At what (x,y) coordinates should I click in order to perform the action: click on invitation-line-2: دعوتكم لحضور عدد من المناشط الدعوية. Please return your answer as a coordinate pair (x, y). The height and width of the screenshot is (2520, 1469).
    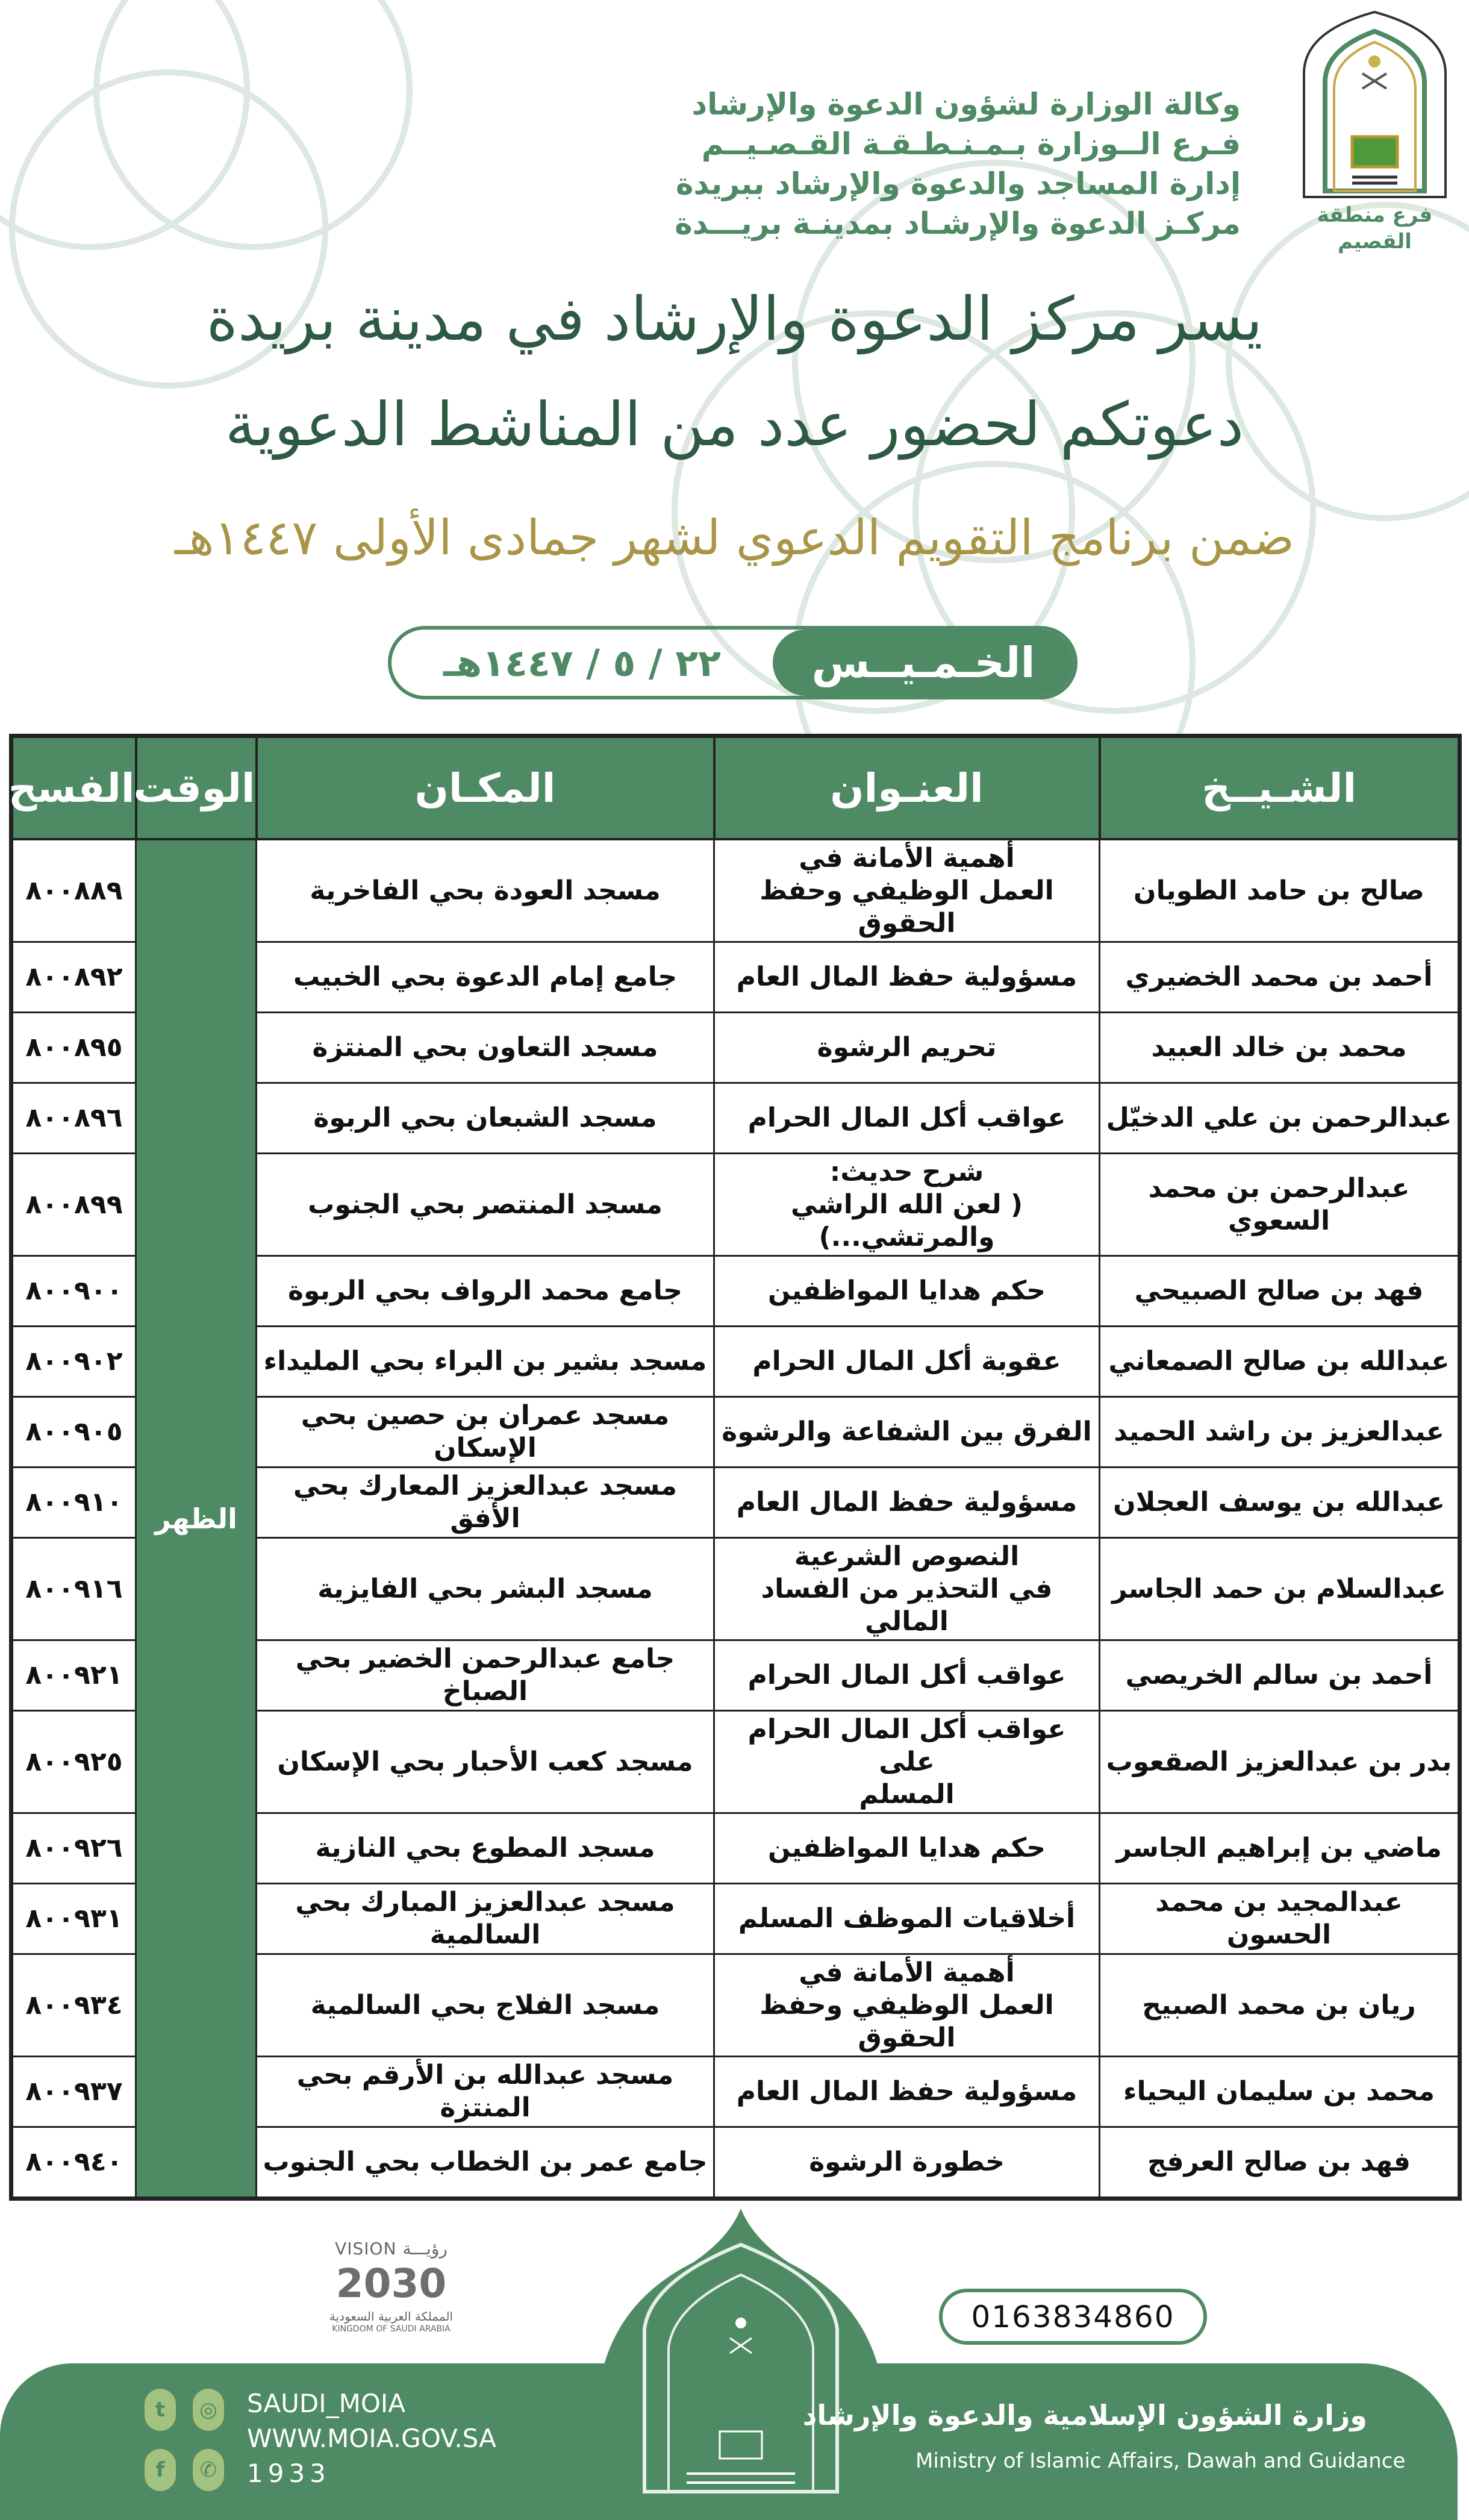
    Looking at the image, I should click on (734, 424).